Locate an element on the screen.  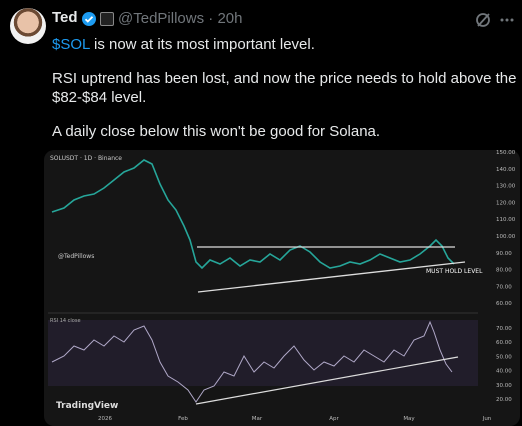
logo: TradingView is located at coordinates (87, 406).